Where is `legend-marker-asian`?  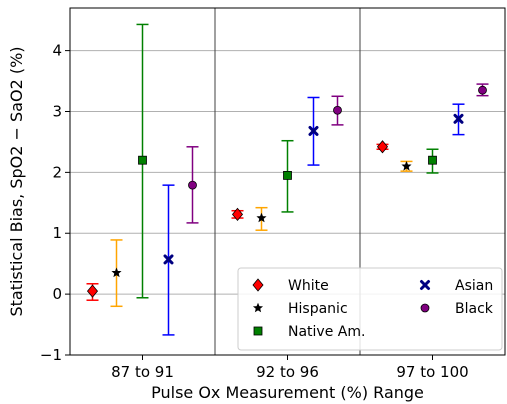 legend-marker-asian is located at coordinates (425, 285).